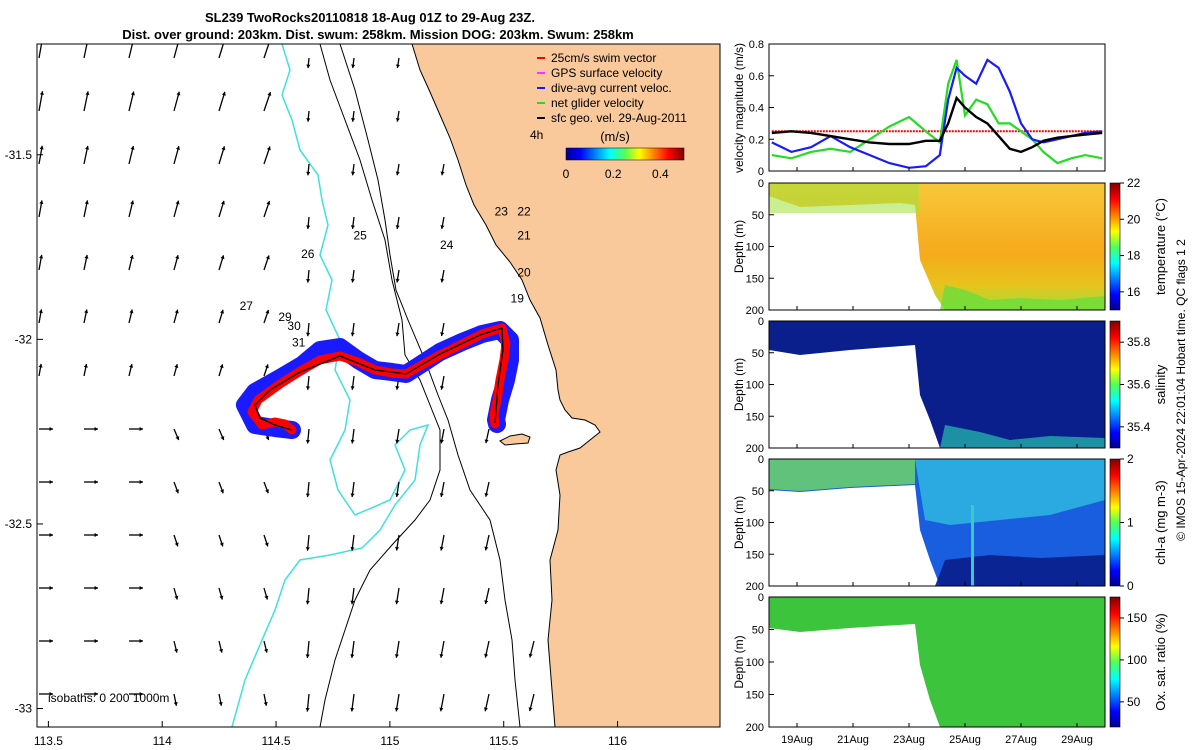  What do you see at coordinates (758, 216) in the screenshot?
I see `depth-tick-label: 50` at bounding box center [758, 216].